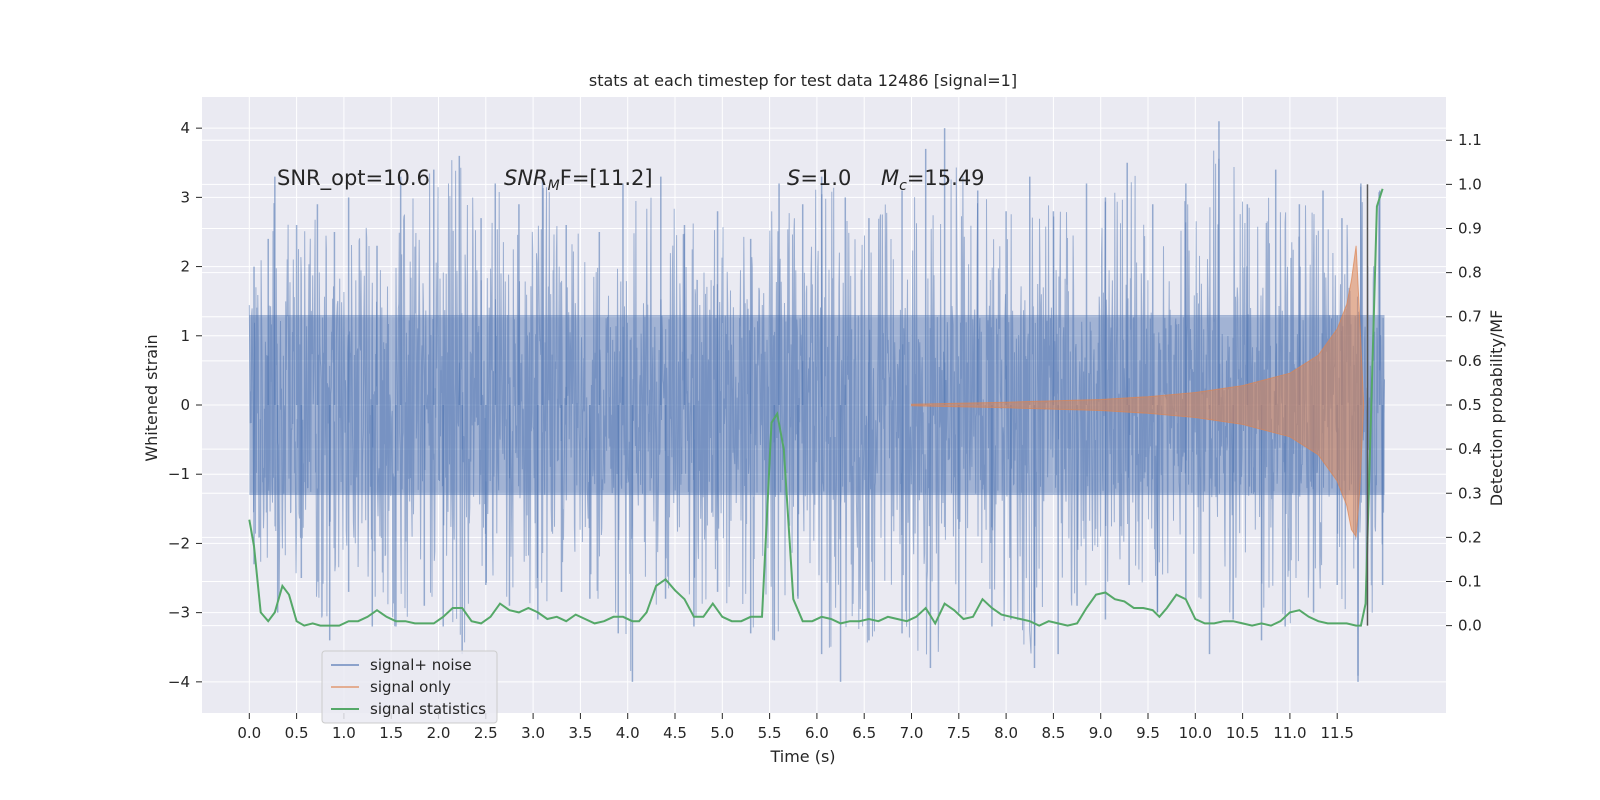 The width and height of the screenshot is (1600, 800). Describe the element at coordinates (802, 756) in the screenshot. I see `x-axis-label: Time (s)` at that location.